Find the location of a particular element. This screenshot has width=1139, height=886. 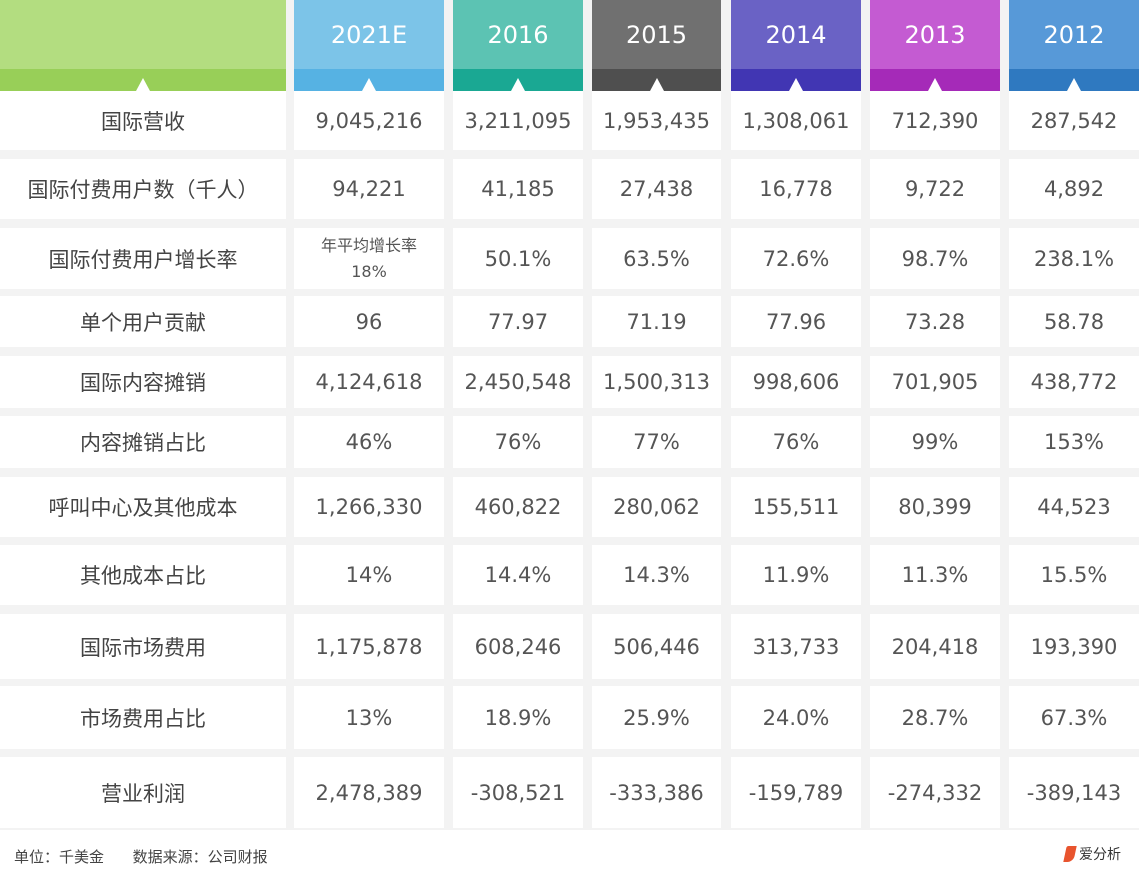

table-cell: 155,511 is located at coordinates (796, 507).